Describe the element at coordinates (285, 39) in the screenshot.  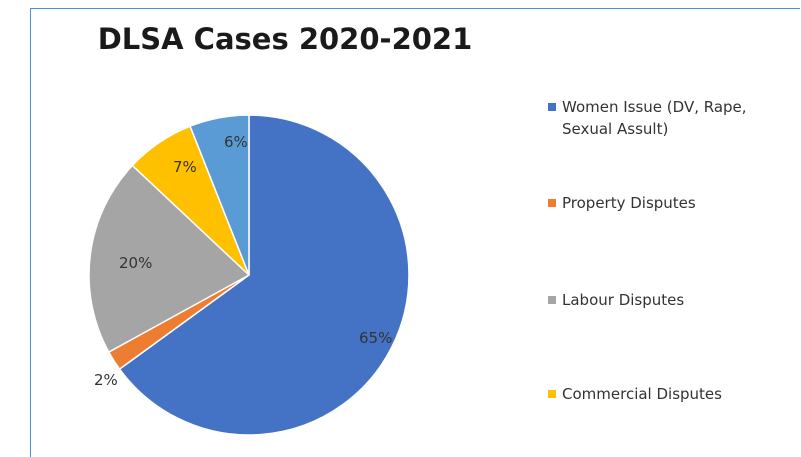
I see `chart-title: DLSA Cases 2020-2021` at that location.